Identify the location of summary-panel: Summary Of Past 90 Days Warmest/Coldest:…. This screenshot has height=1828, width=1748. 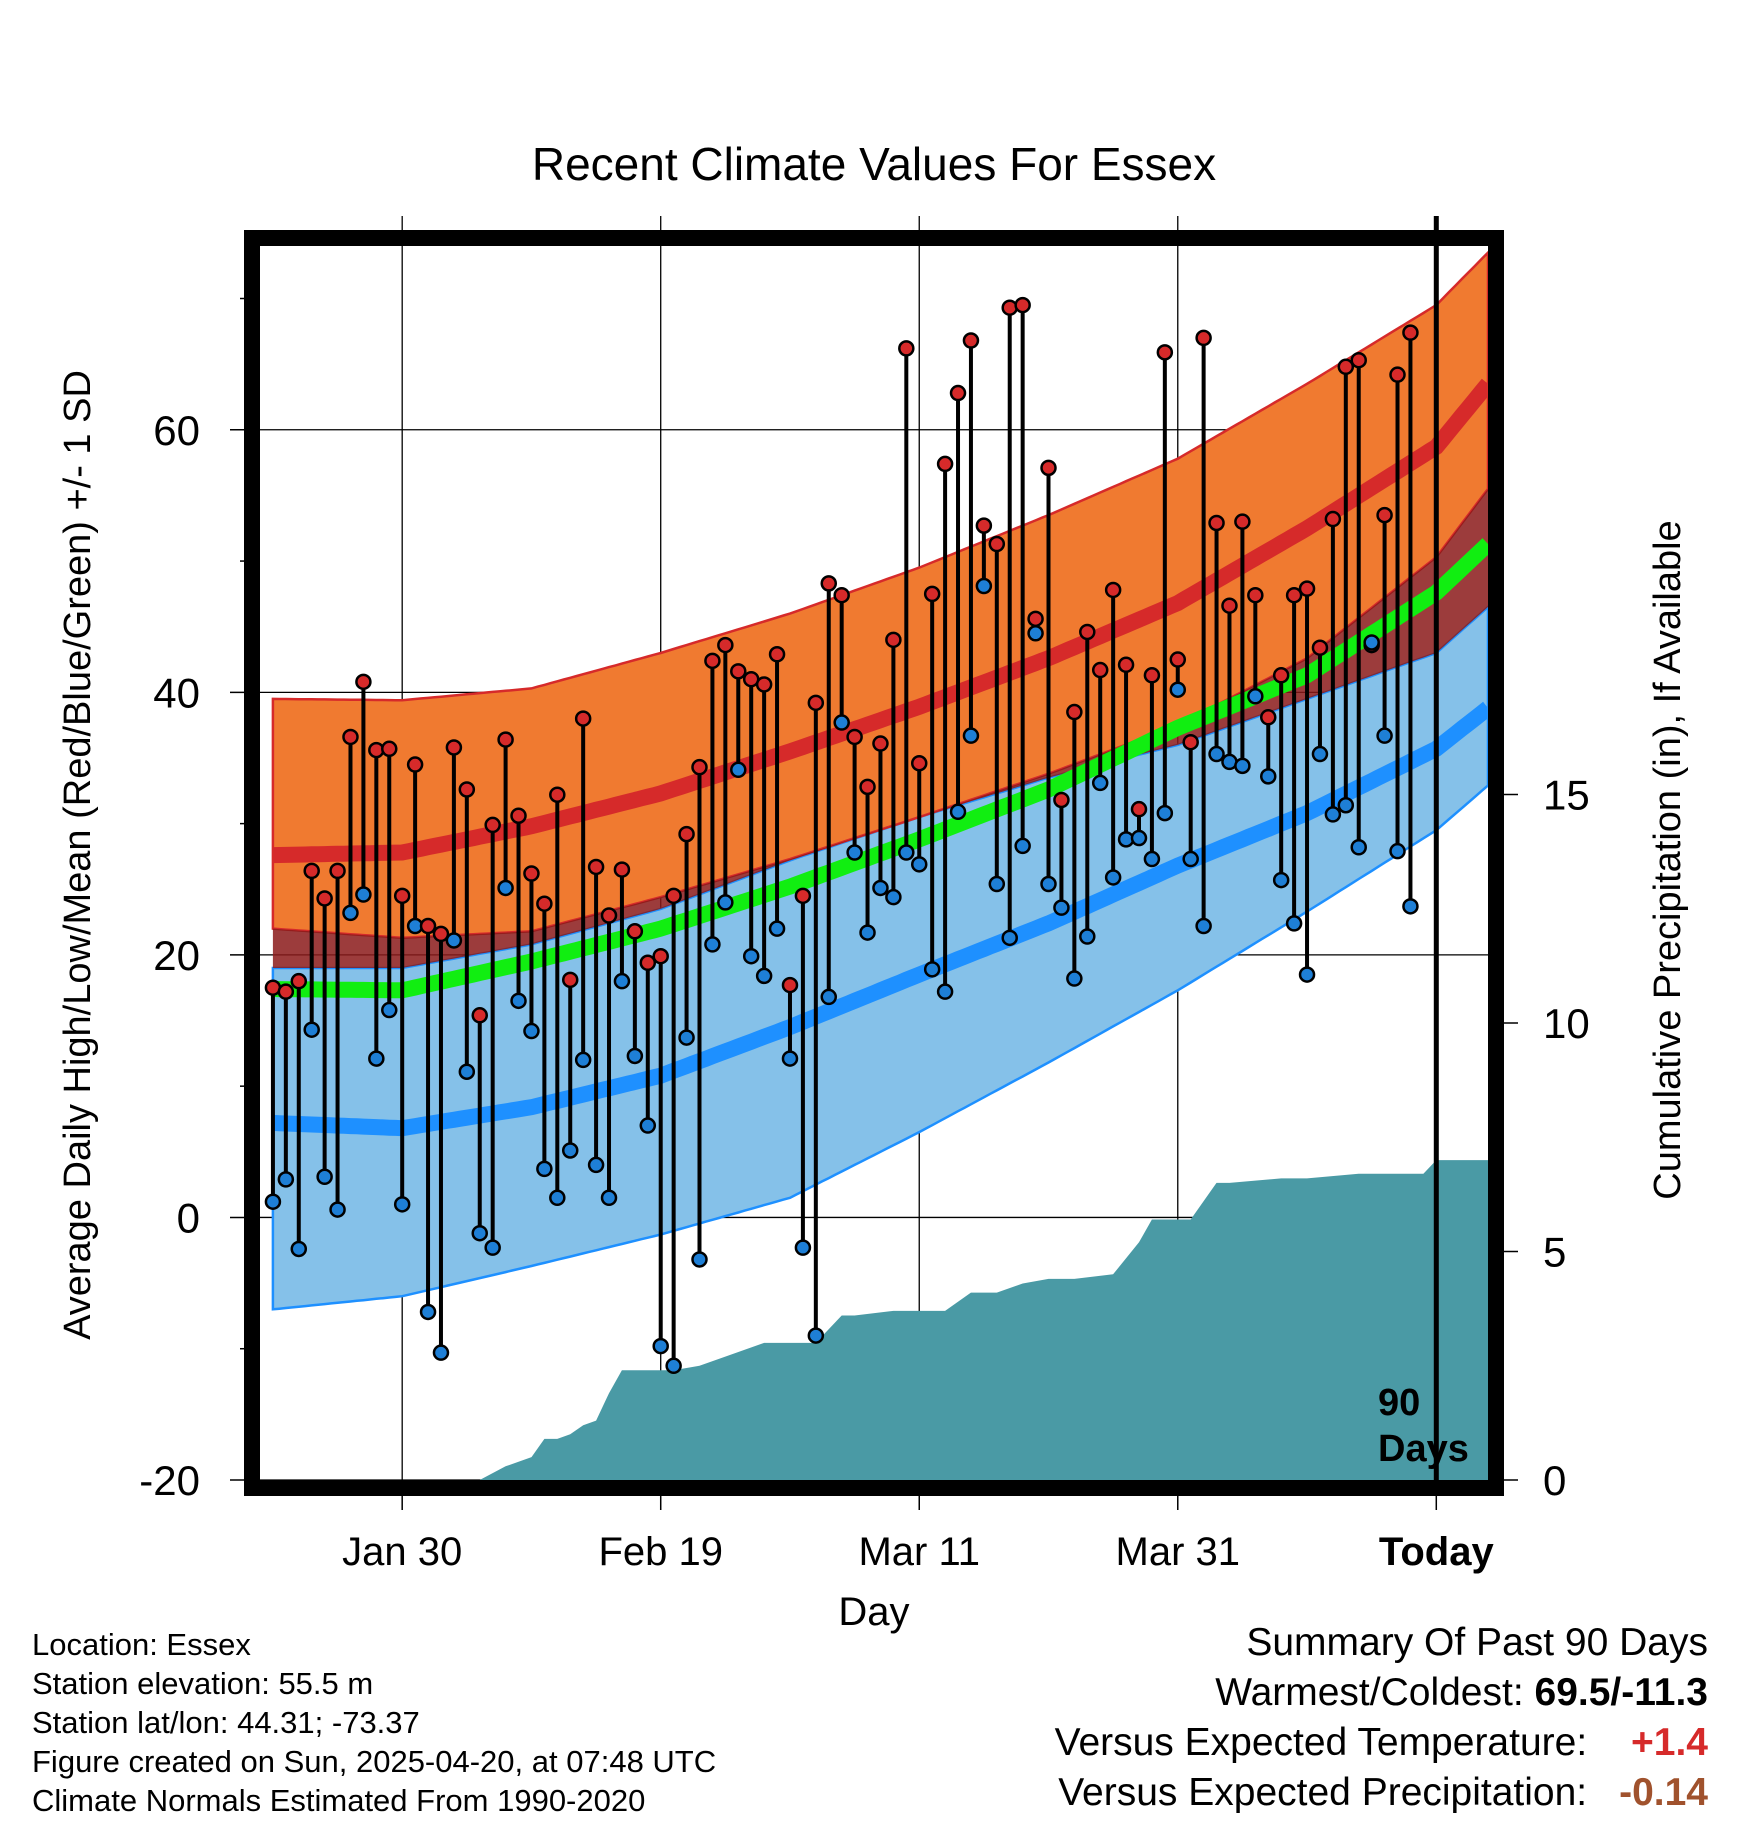
(1381, 1718).